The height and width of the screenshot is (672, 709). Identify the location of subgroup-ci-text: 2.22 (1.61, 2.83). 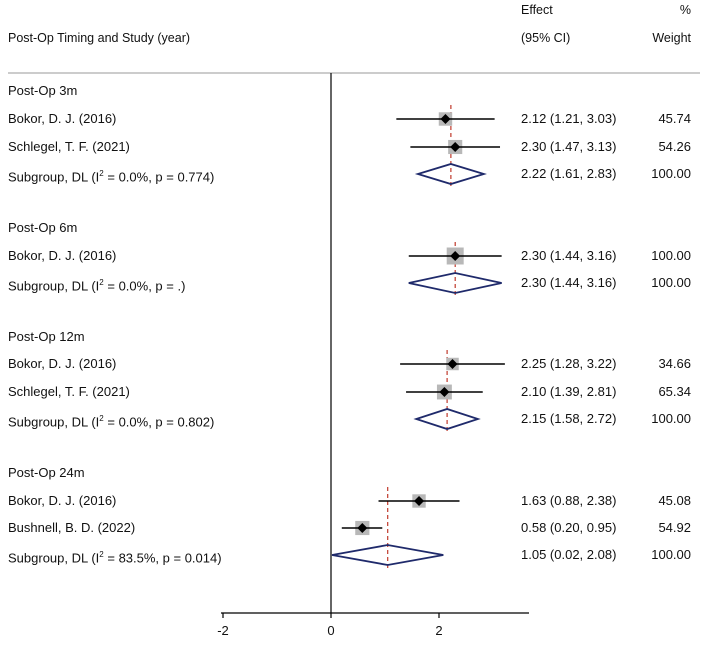
(569, 173).